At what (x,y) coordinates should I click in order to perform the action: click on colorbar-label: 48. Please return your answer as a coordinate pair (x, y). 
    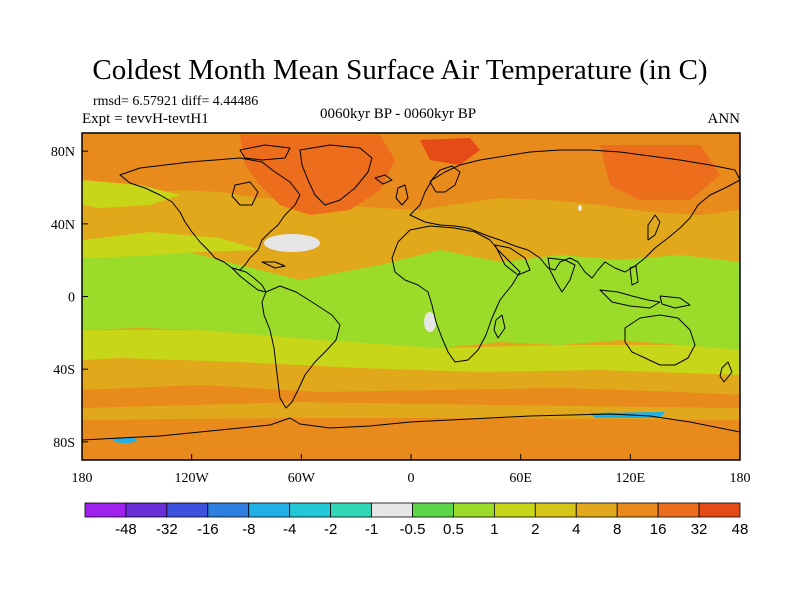
    Looking at the image, I should click on (740, 529).